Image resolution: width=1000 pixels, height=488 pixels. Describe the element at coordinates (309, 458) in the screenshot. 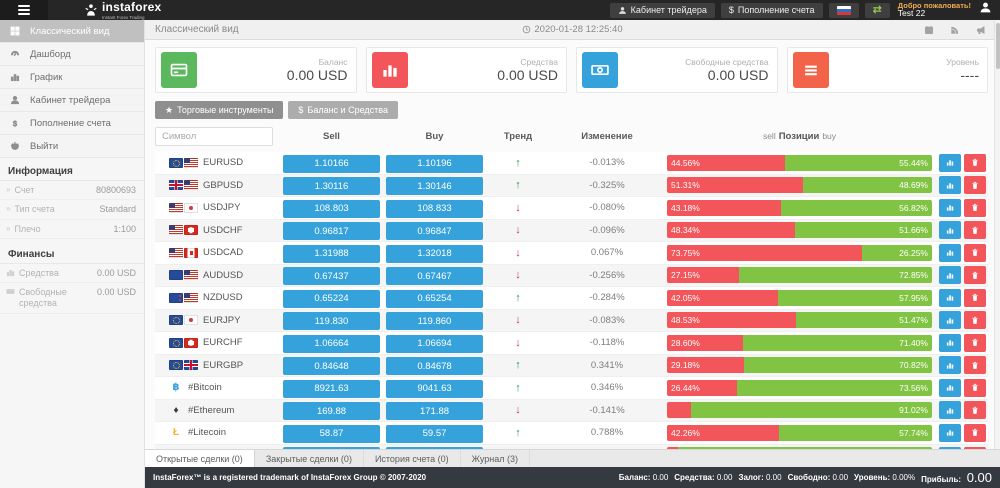

I see `tab-closed-trades: Закрытые сделки (0)` at that location.